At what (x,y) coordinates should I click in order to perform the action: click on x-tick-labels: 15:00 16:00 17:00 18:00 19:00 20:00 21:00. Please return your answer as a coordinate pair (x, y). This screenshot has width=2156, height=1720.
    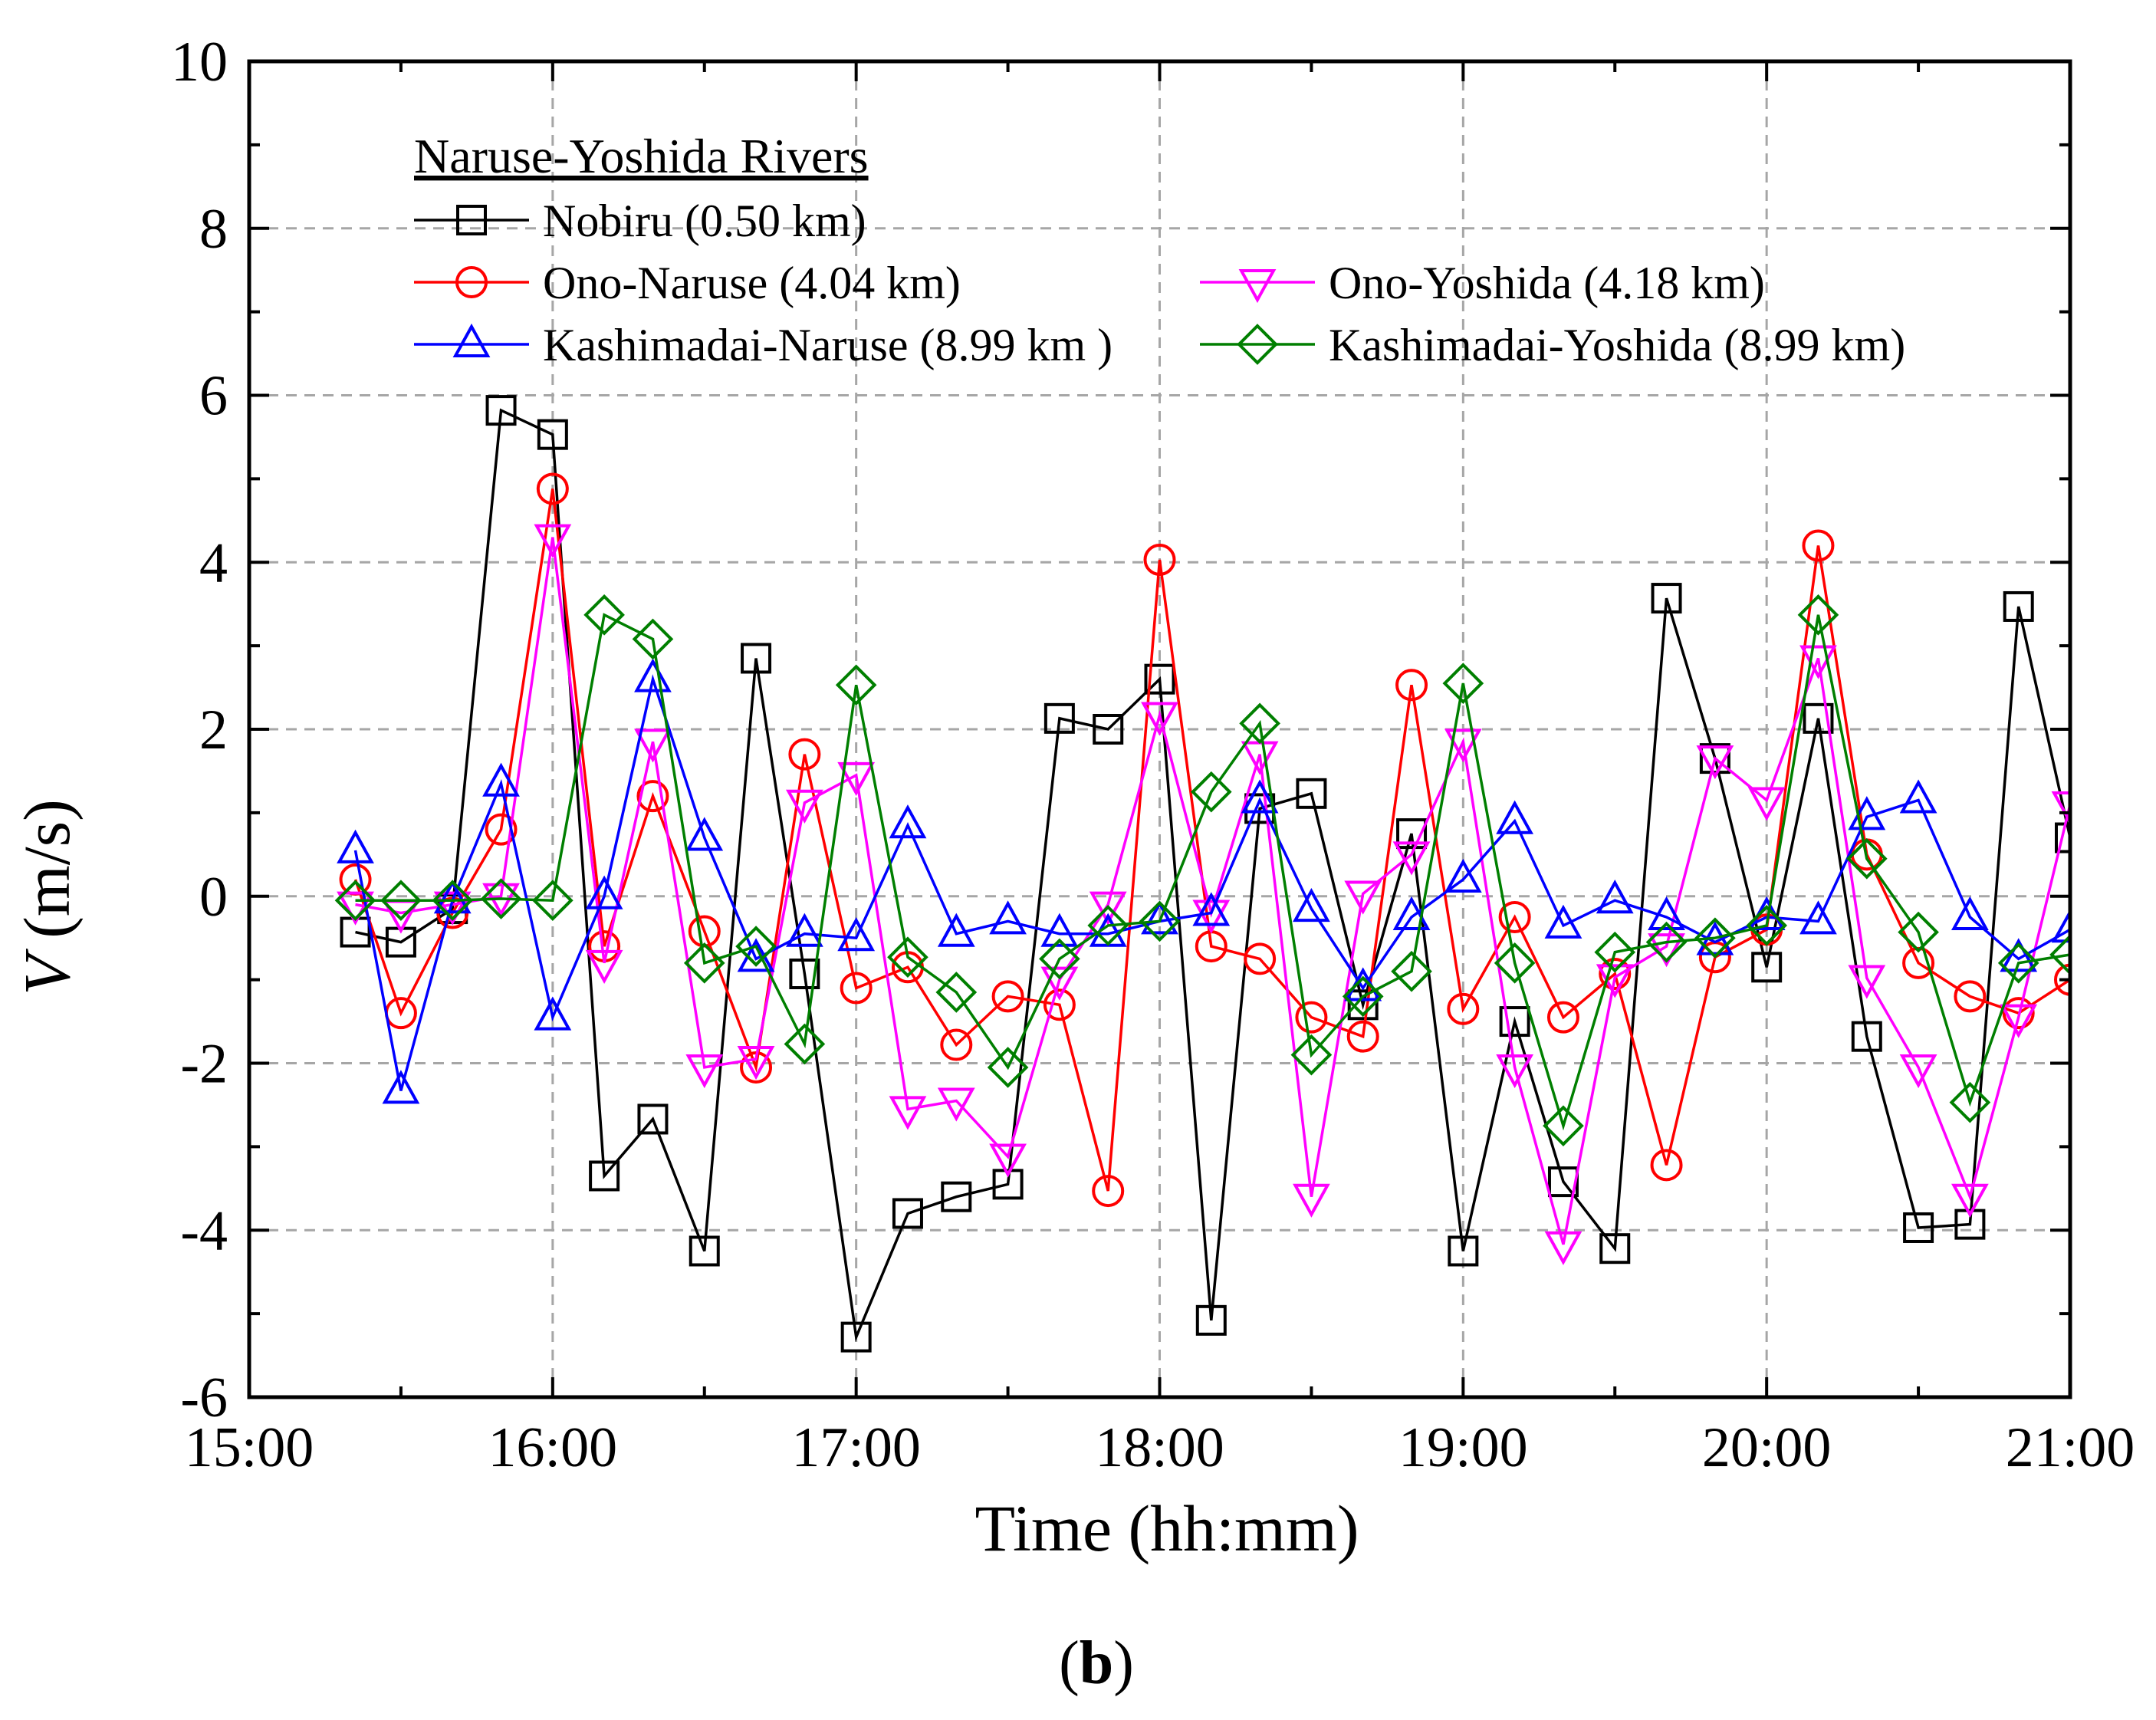
    Looking at the image, I should click on (1160, 1447).